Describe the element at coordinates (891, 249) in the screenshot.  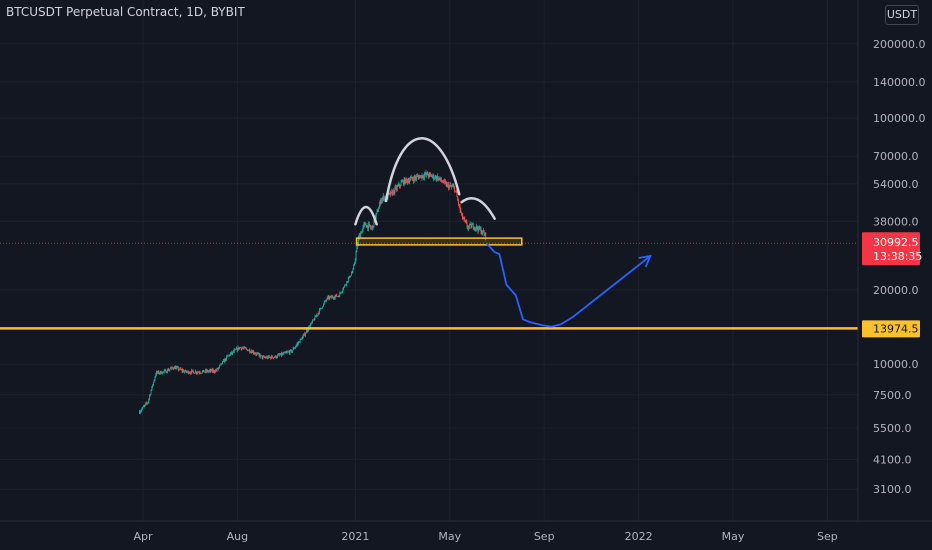
I see `current-price-badge` at that location.